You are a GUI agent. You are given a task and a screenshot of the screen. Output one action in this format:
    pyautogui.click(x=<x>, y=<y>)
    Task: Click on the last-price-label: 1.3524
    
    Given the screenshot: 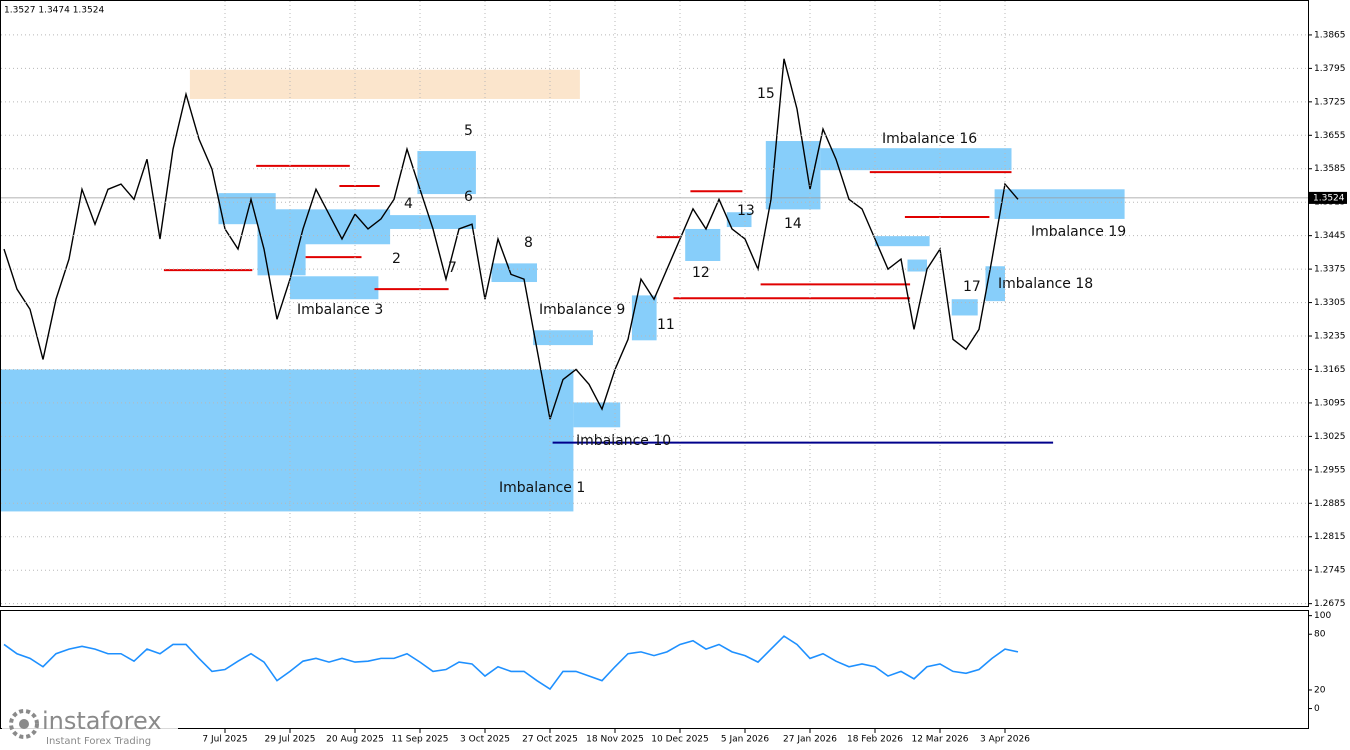 What is the action you would take?
    pyautogui.click(x=1329, y=198)
    